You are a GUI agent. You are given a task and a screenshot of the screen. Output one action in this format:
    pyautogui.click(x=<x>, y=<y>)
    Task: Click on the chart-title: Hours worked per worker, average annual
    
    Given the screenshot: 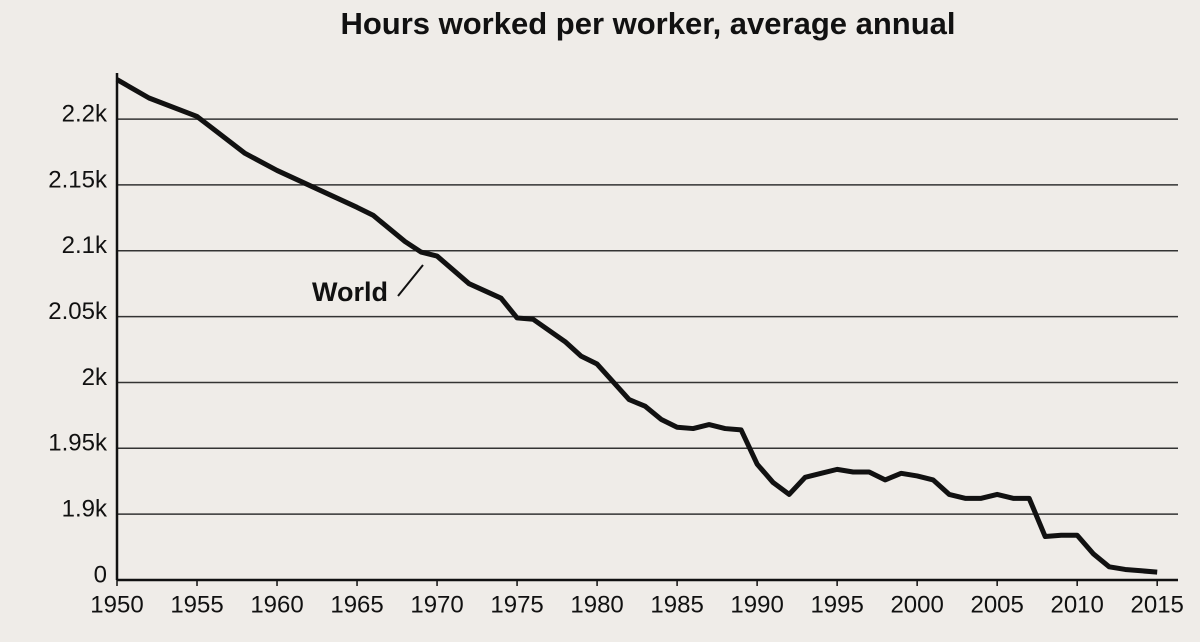 What is the action you would take?
    pyautogui.click(x=647, y=23)
    